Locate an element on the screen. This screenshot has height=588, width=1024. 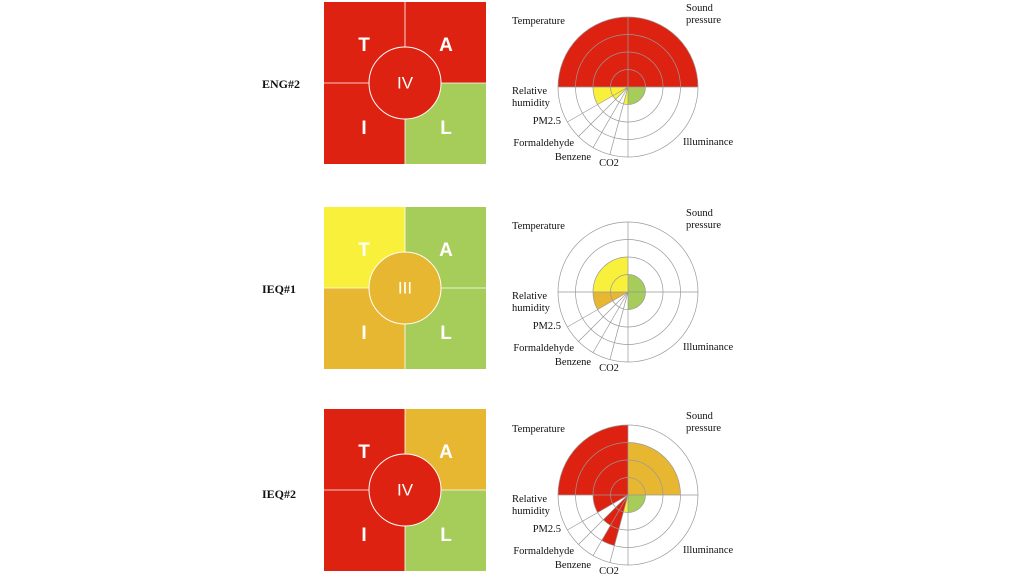
quadrant-diagram-ieq2: T A I L IV is located at coordinates (405, 490).